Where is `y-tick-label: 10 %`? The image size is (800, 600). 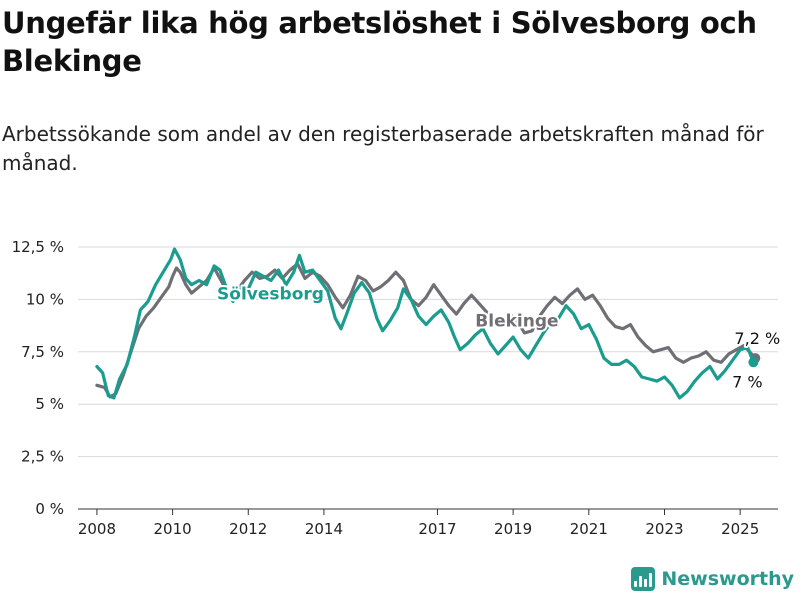 y-tick-label: 10 % is located at coordinates (45, 299).